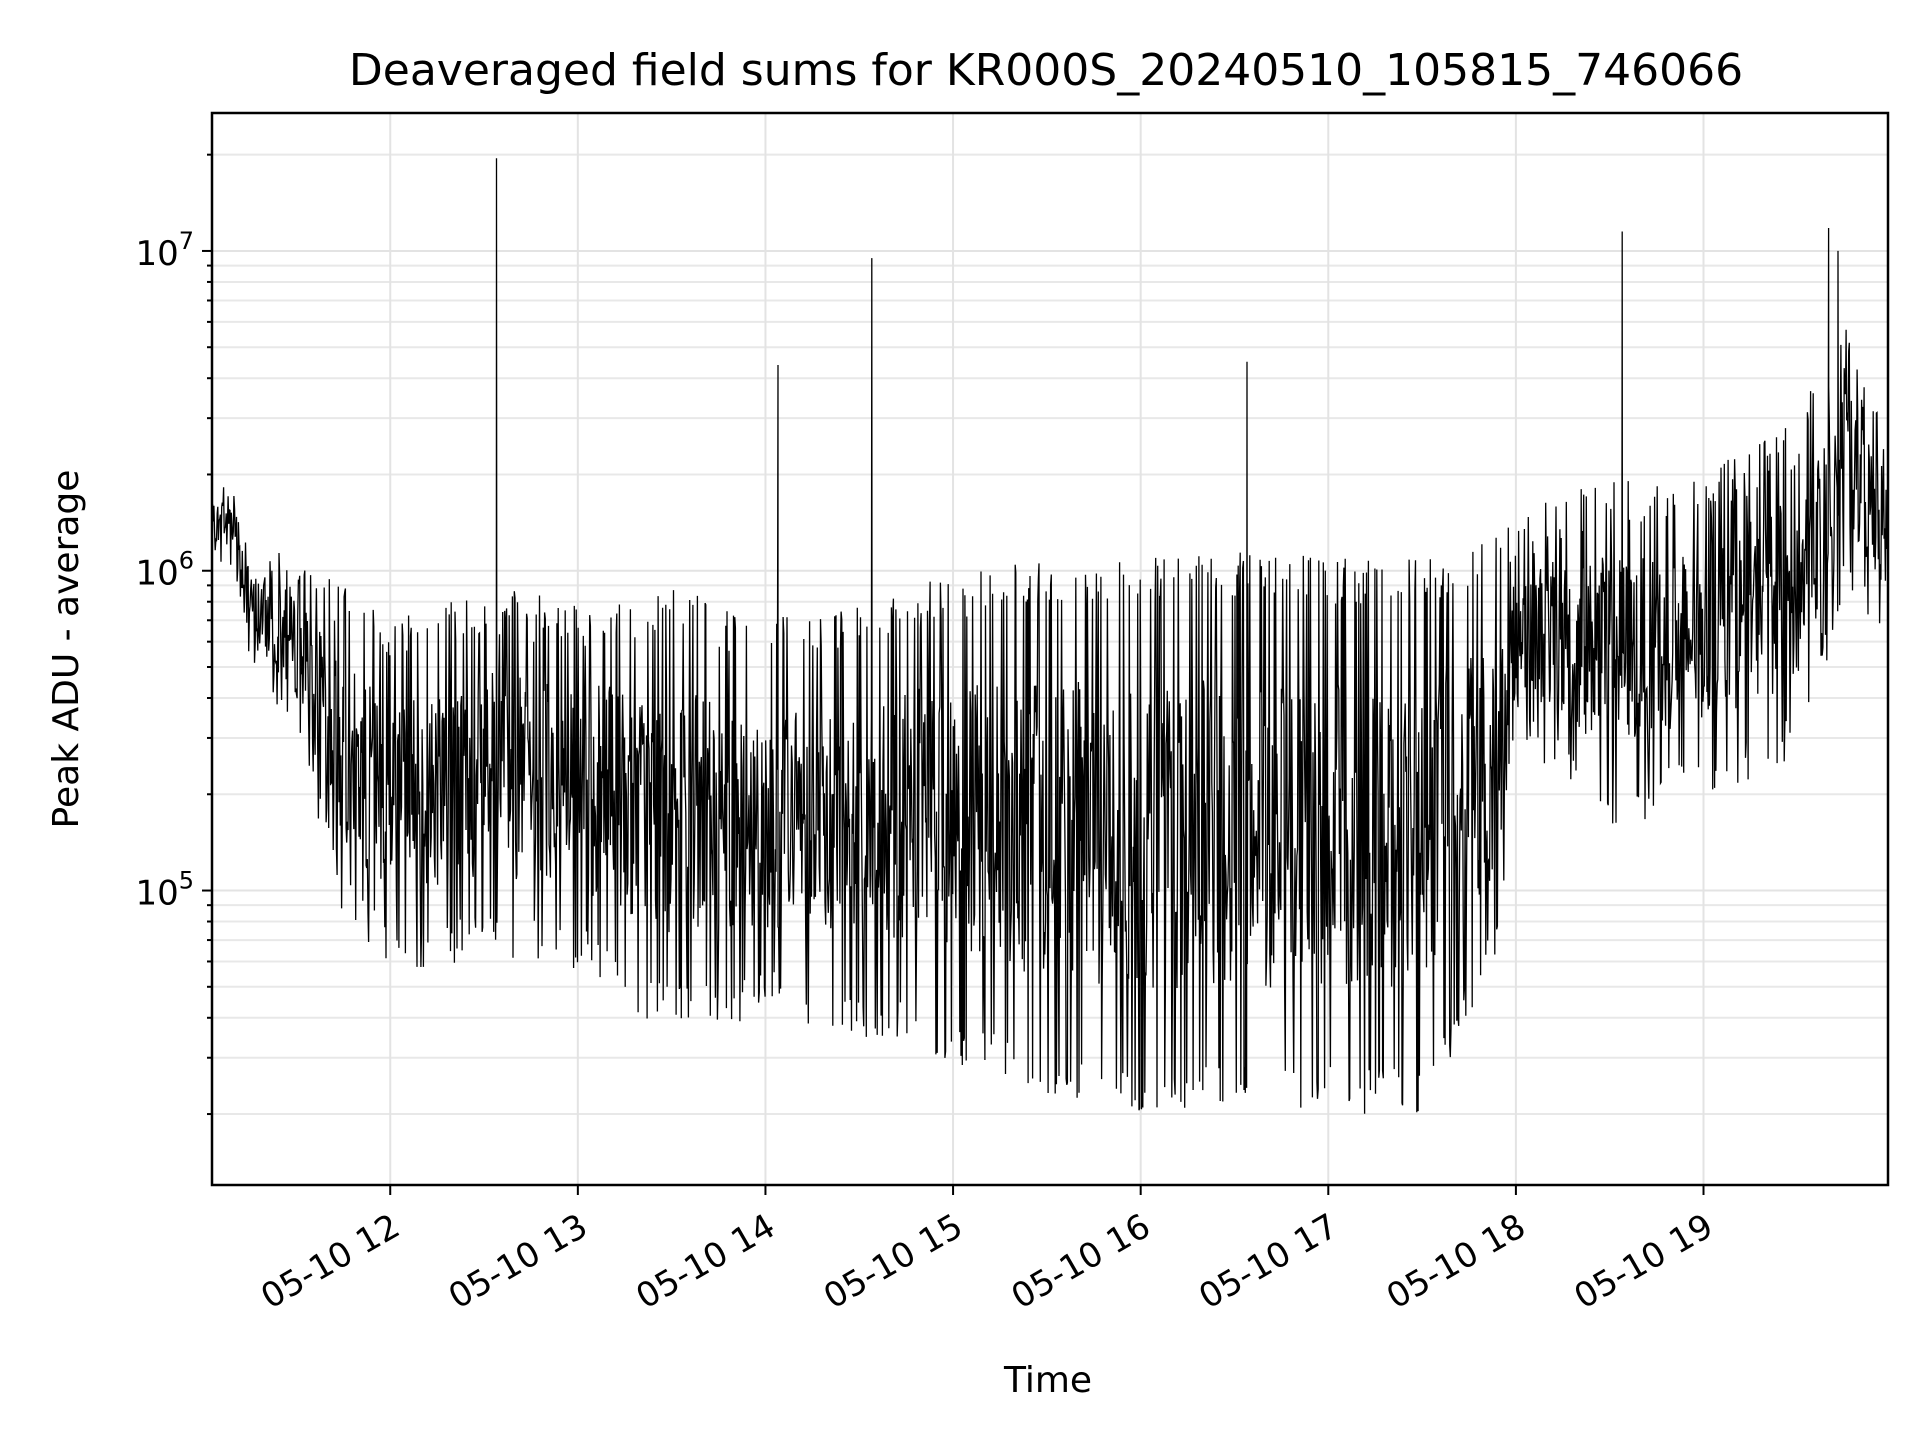 This screenshot has height=1440, width=1920. I want to click on y-axis: 10⁵ 10⁶ 10⁷, so click(173, 634).